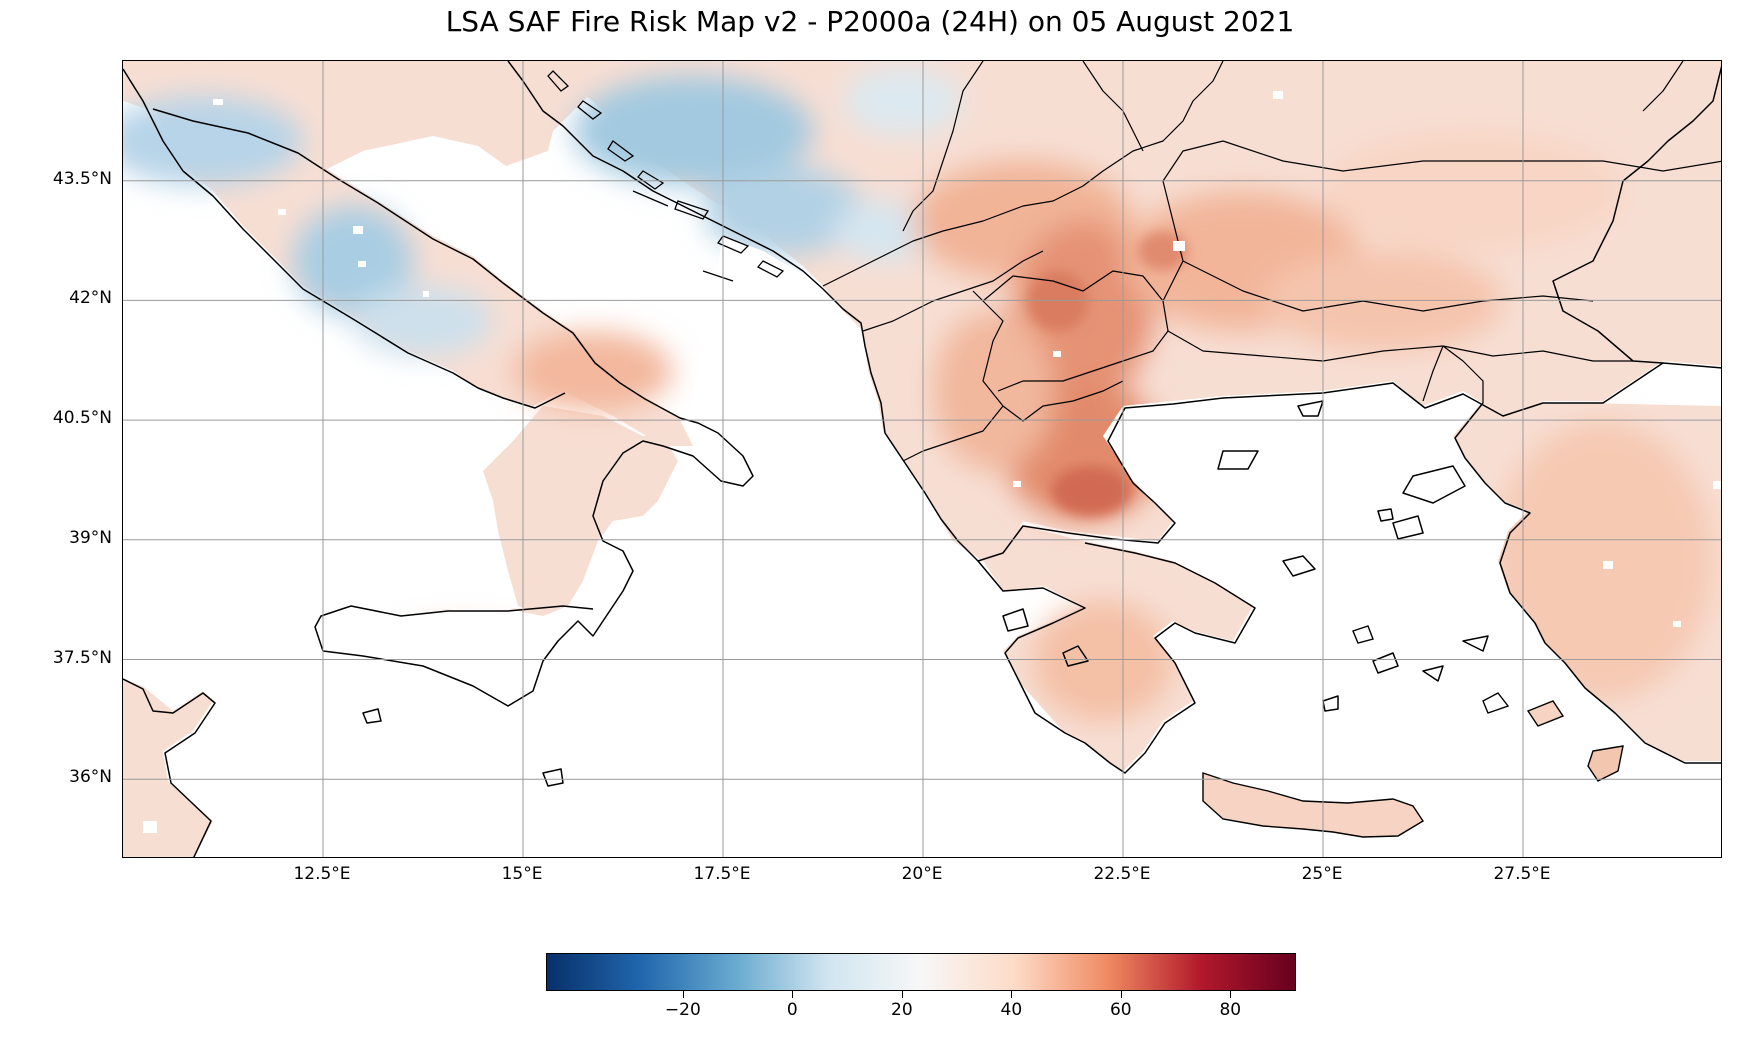  I want to click on longitude-tick-label: 17.5°E, so click(722, 874).